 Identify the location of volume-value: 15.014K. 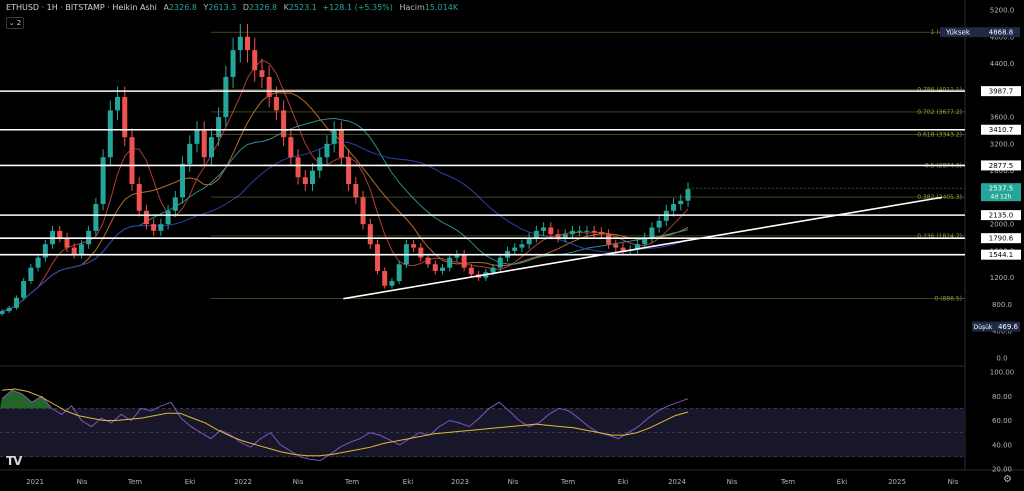
(441, 7).